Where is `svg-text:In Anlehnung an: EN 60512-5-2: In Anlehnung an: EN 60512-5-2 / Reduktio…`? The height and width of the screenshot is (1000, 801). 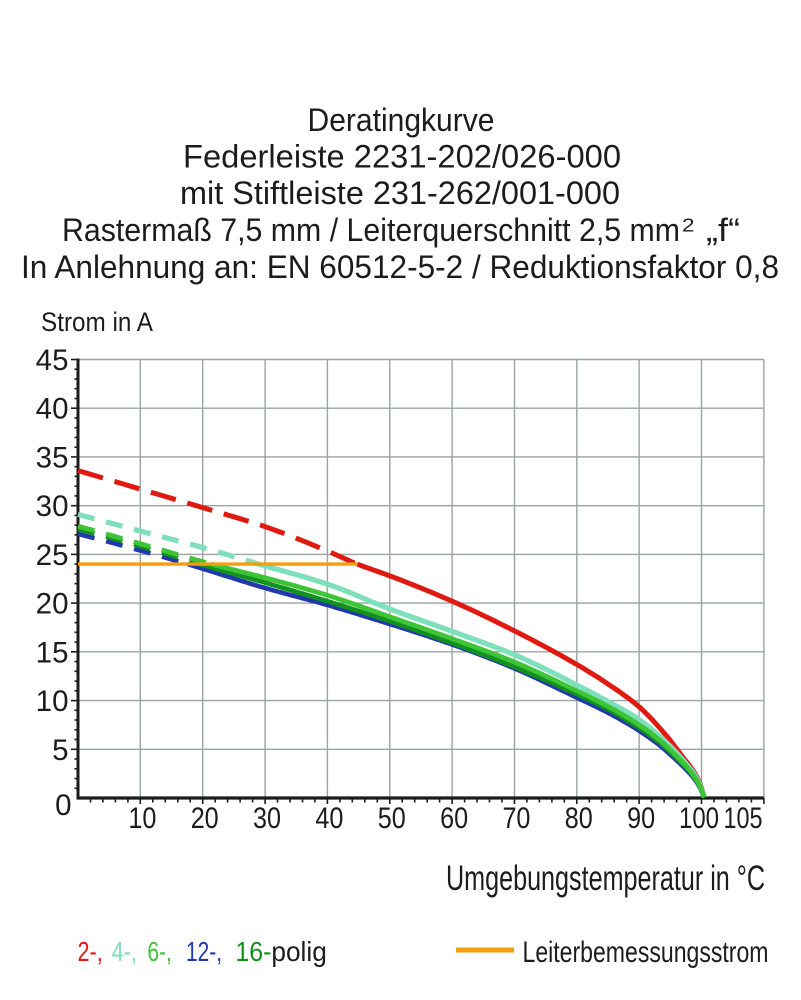 svg-text:In Anlehnung an: EN 60512-5-2: In Anlehnung an: EN 60512-5-2 / Reduktio… is located at coordinates (400, 267).